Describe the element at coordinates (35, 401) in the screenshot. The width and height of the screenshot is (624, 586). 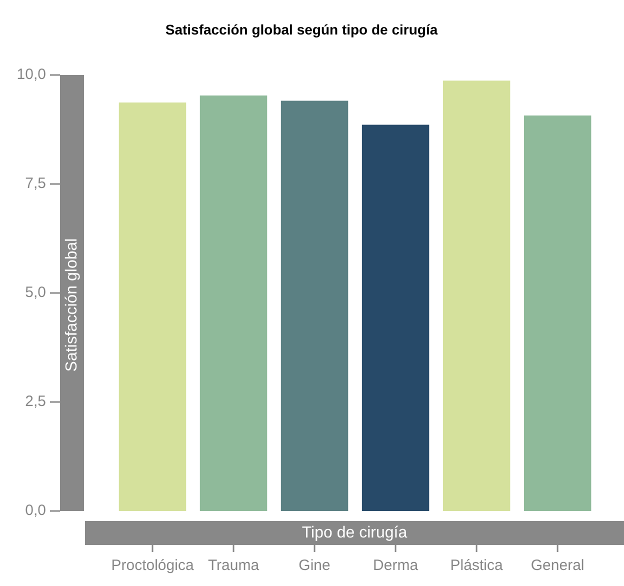
I see `y-tick-label: 2,5` at that location.